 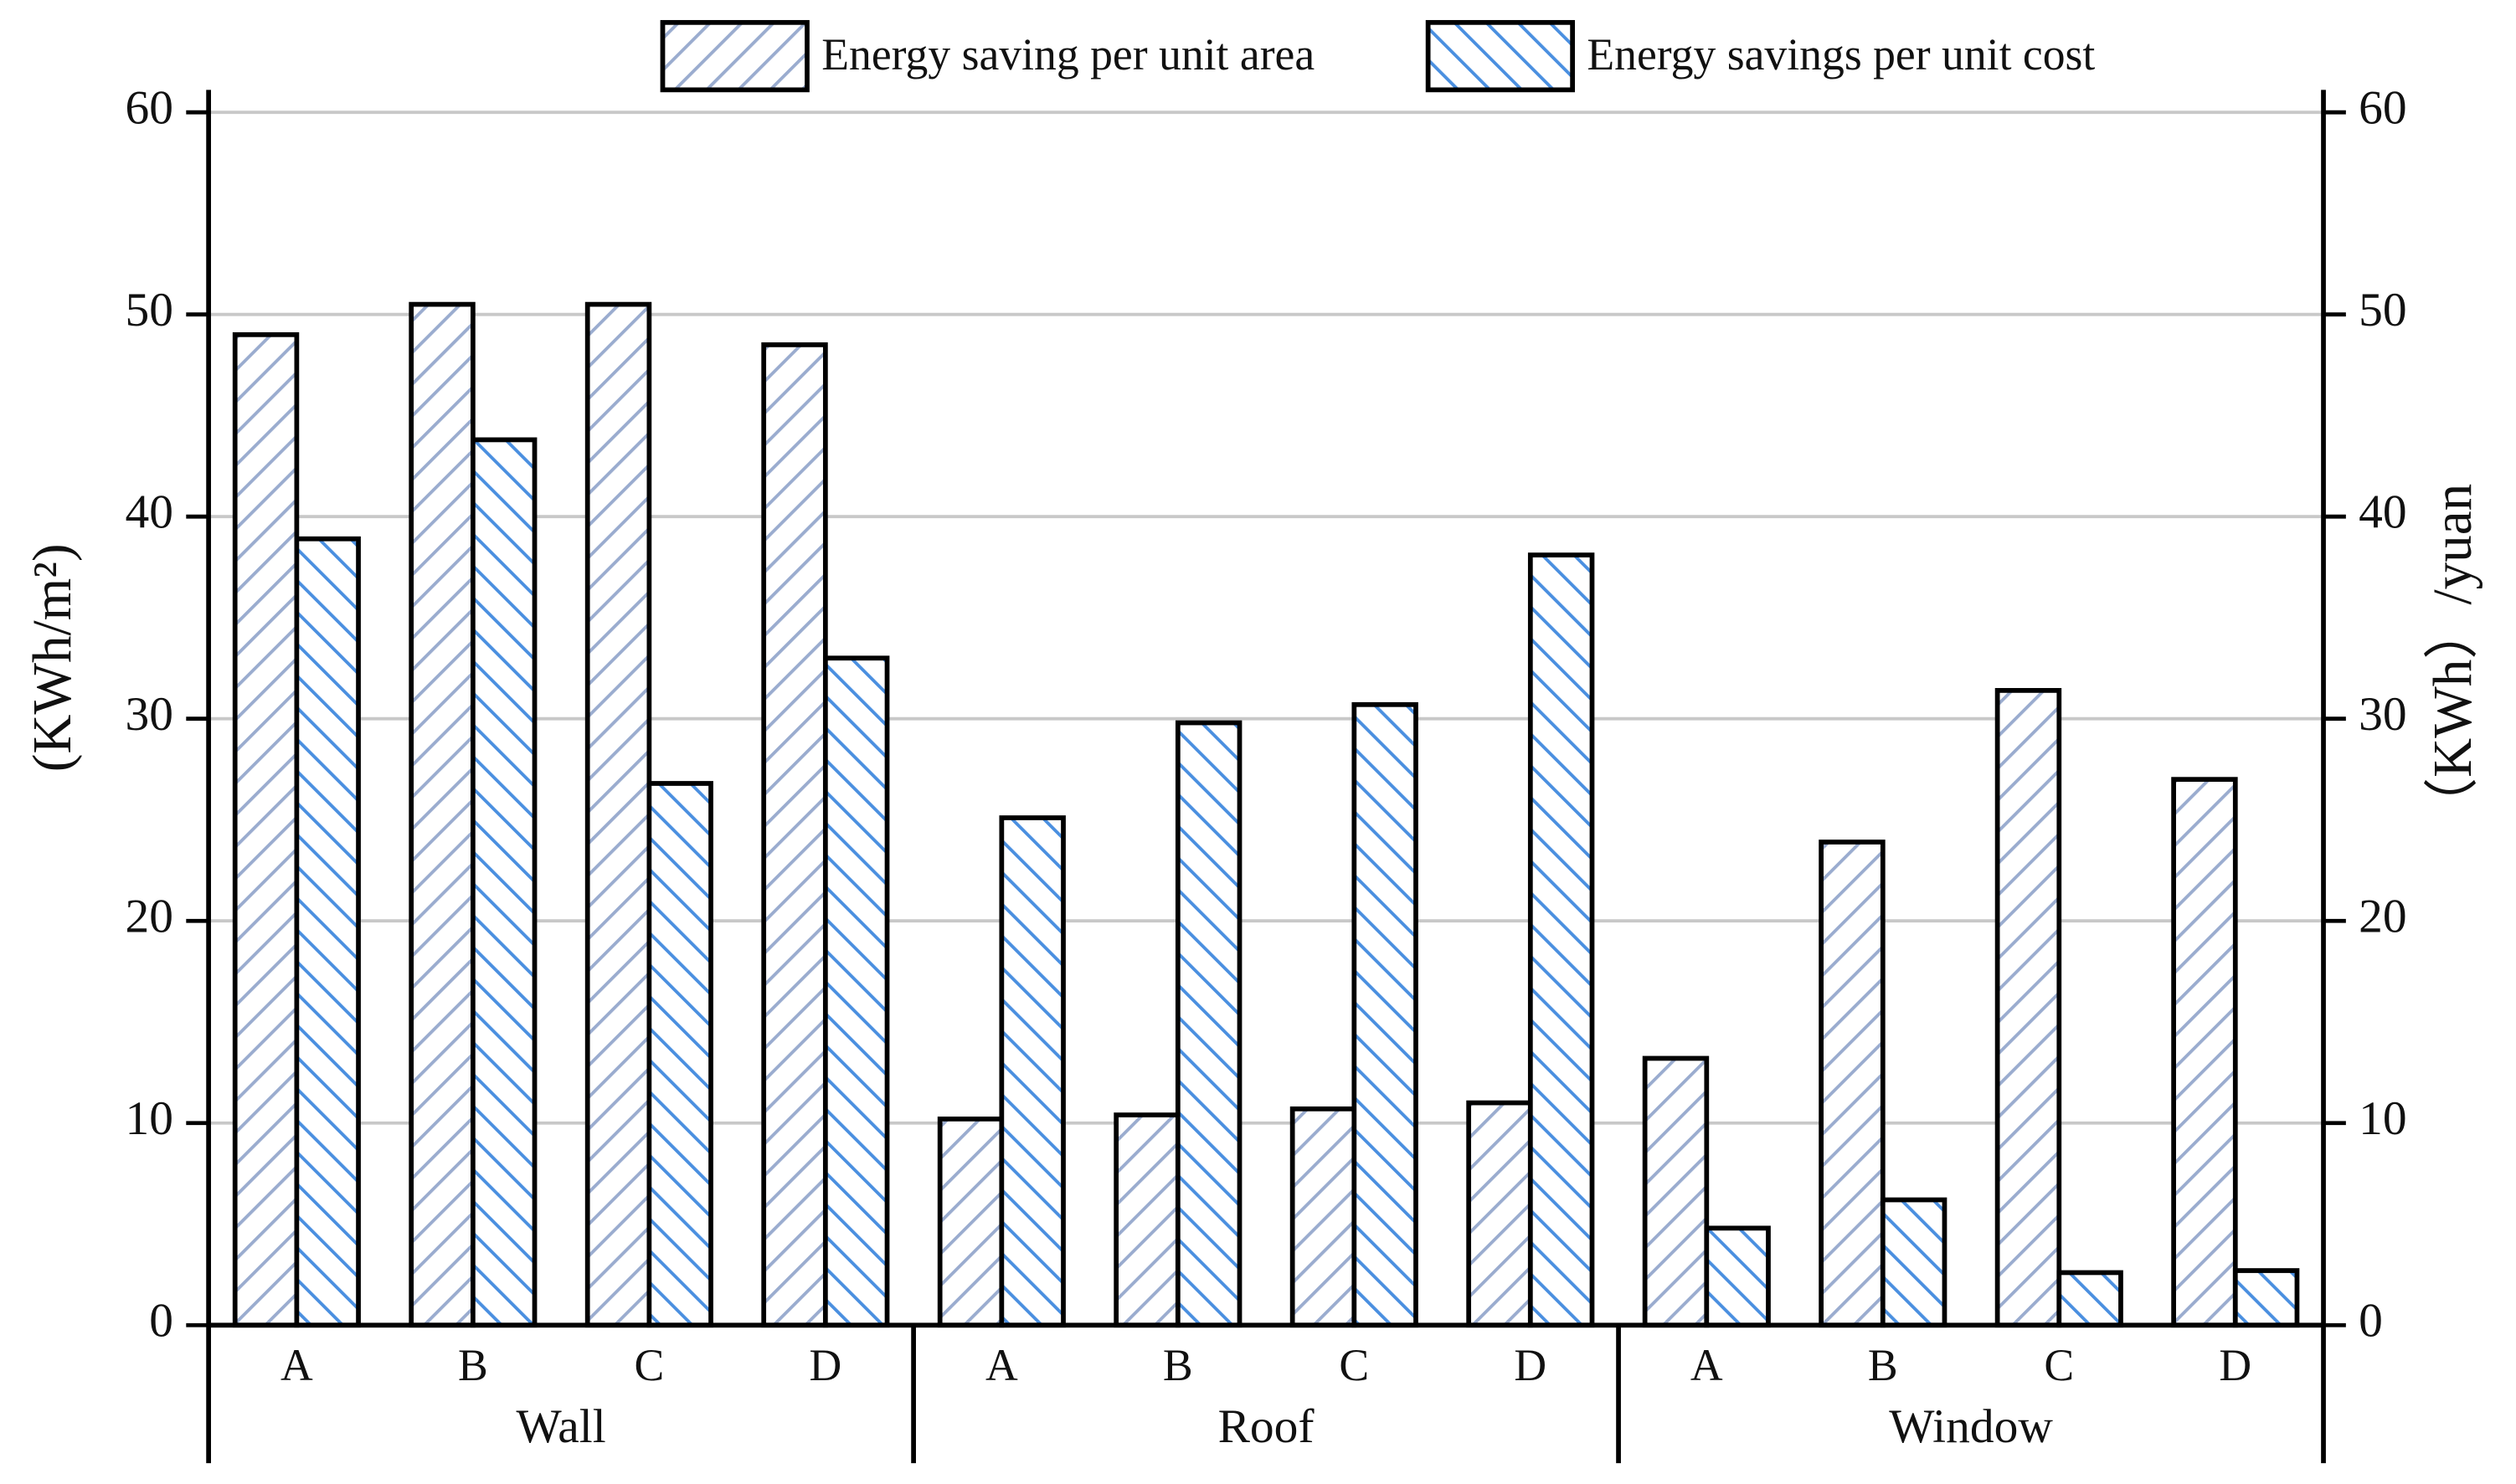 What do you see at coordinates (1841, 55) in the screenshot?
I see `legend-label: Energy savings per unit cost` at bounding box center [1841, 55].